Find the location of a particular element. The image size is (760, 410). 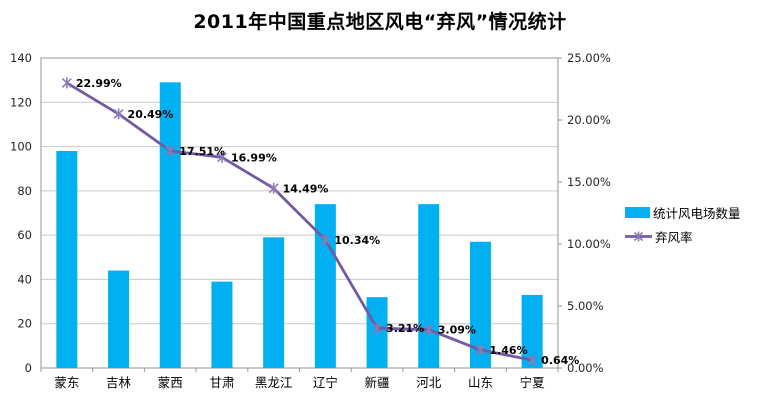

x-axis-category-label: 黑龙江 is located at coordinates (274, 382).